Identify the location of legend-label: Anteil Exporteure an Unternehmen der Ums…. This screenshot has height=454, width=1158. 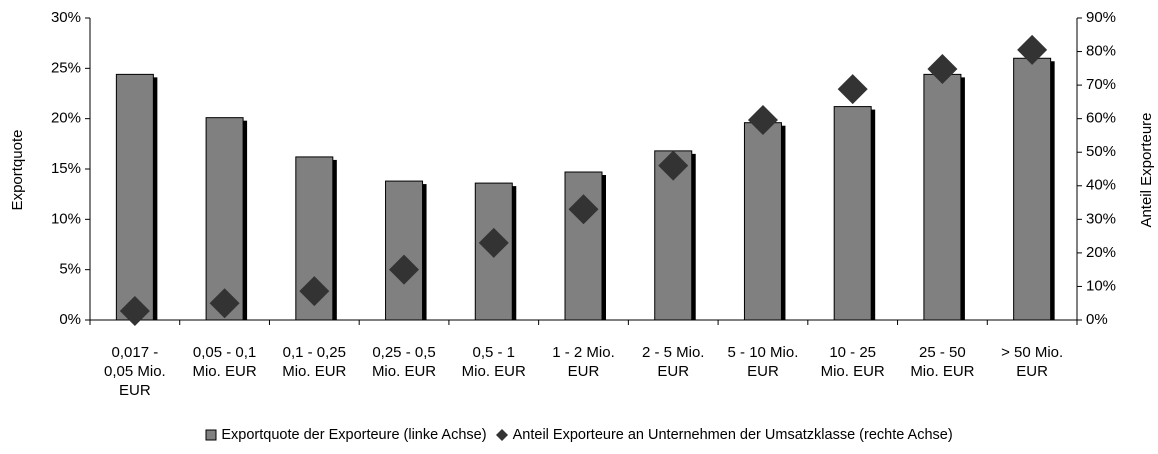
(732, 435).